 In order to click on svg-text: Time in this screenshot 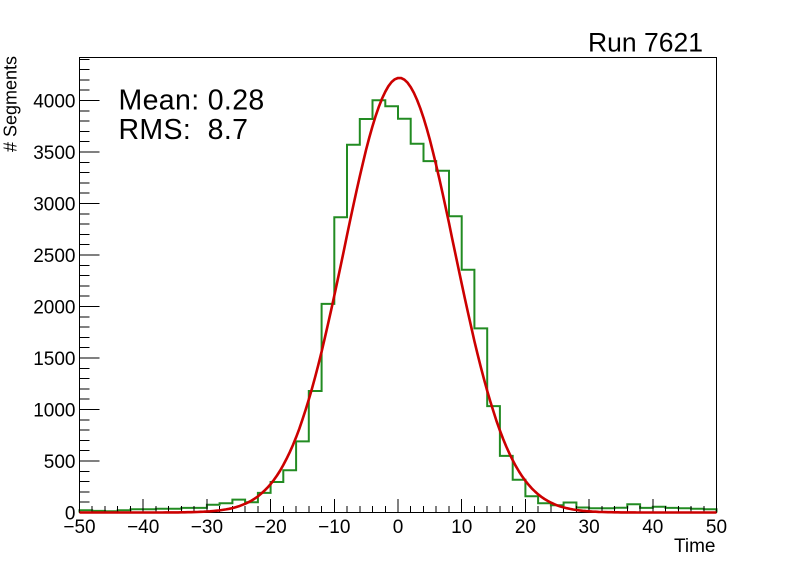, I will do `click(695, 546)`.